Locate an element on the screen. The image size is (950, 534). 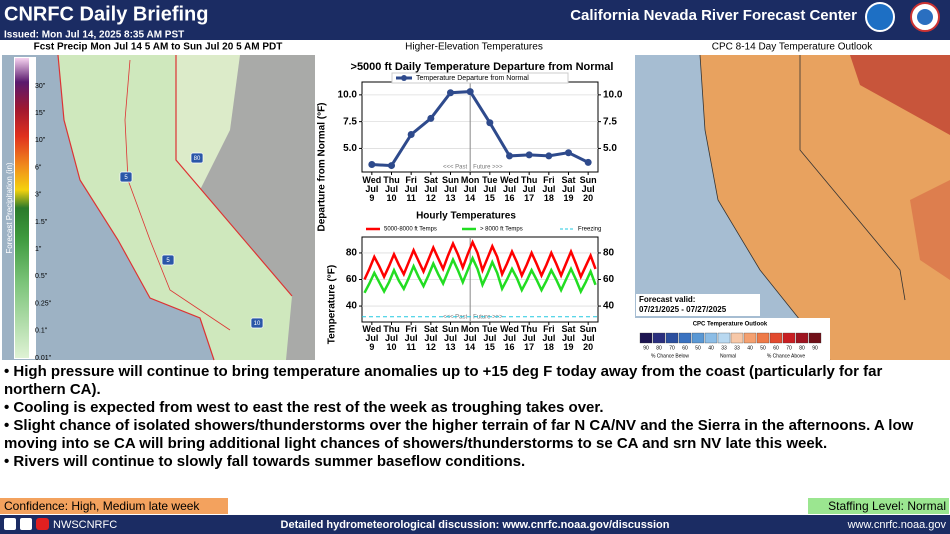
x-tick-box: Sun Jul 20 is located at coordinates (588, 338).